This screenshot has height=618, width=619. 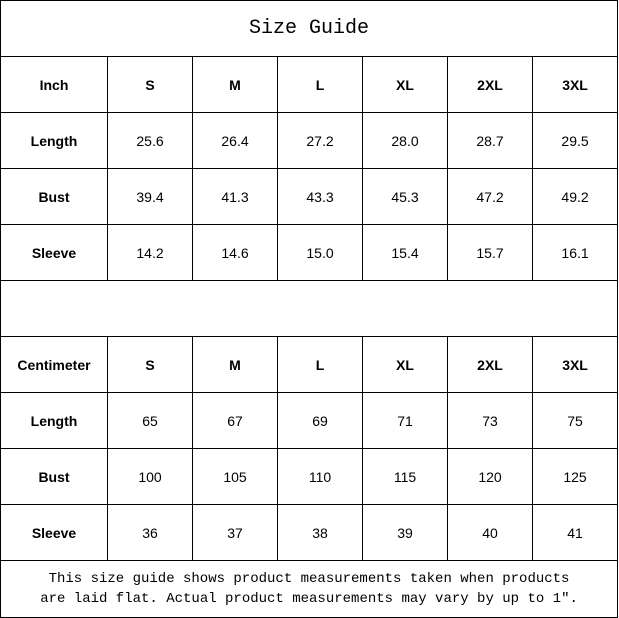 I want to click on measurement-cell: 39.4, so click(x=150, y=196).